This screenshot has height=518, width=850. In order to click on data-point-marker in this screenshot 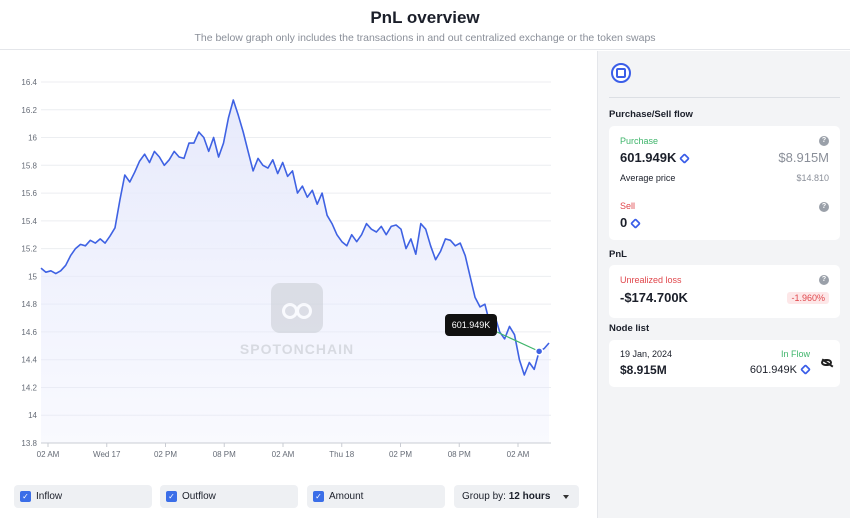, I will do `click(539, 351)`.